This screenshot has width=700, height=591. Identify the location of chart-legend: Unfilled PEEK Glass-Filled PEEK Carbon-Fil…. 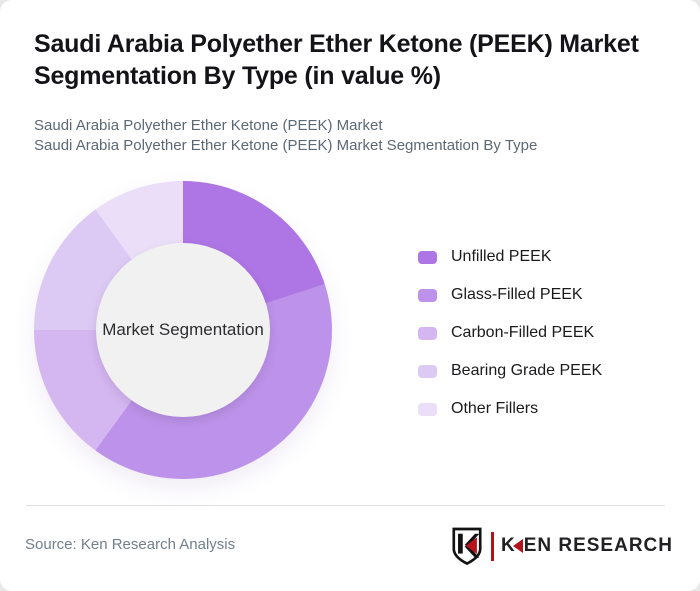
(510, 333).